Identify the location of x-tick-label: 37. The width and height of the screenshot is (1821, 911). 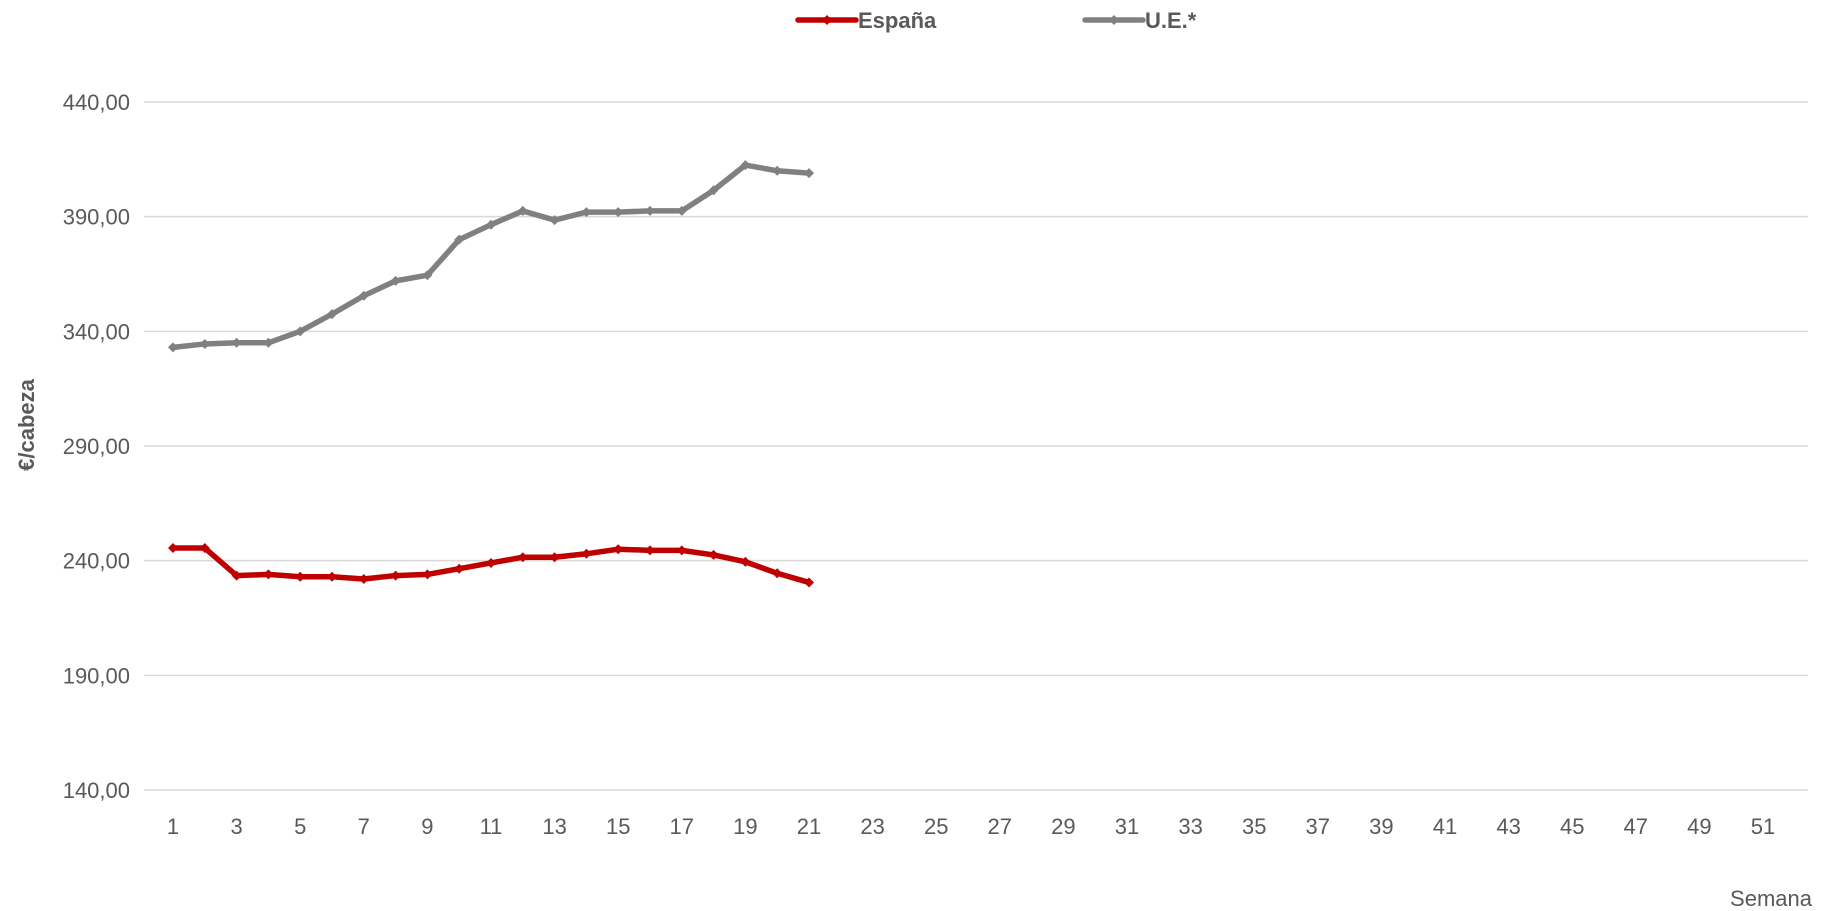
(1318, 826).